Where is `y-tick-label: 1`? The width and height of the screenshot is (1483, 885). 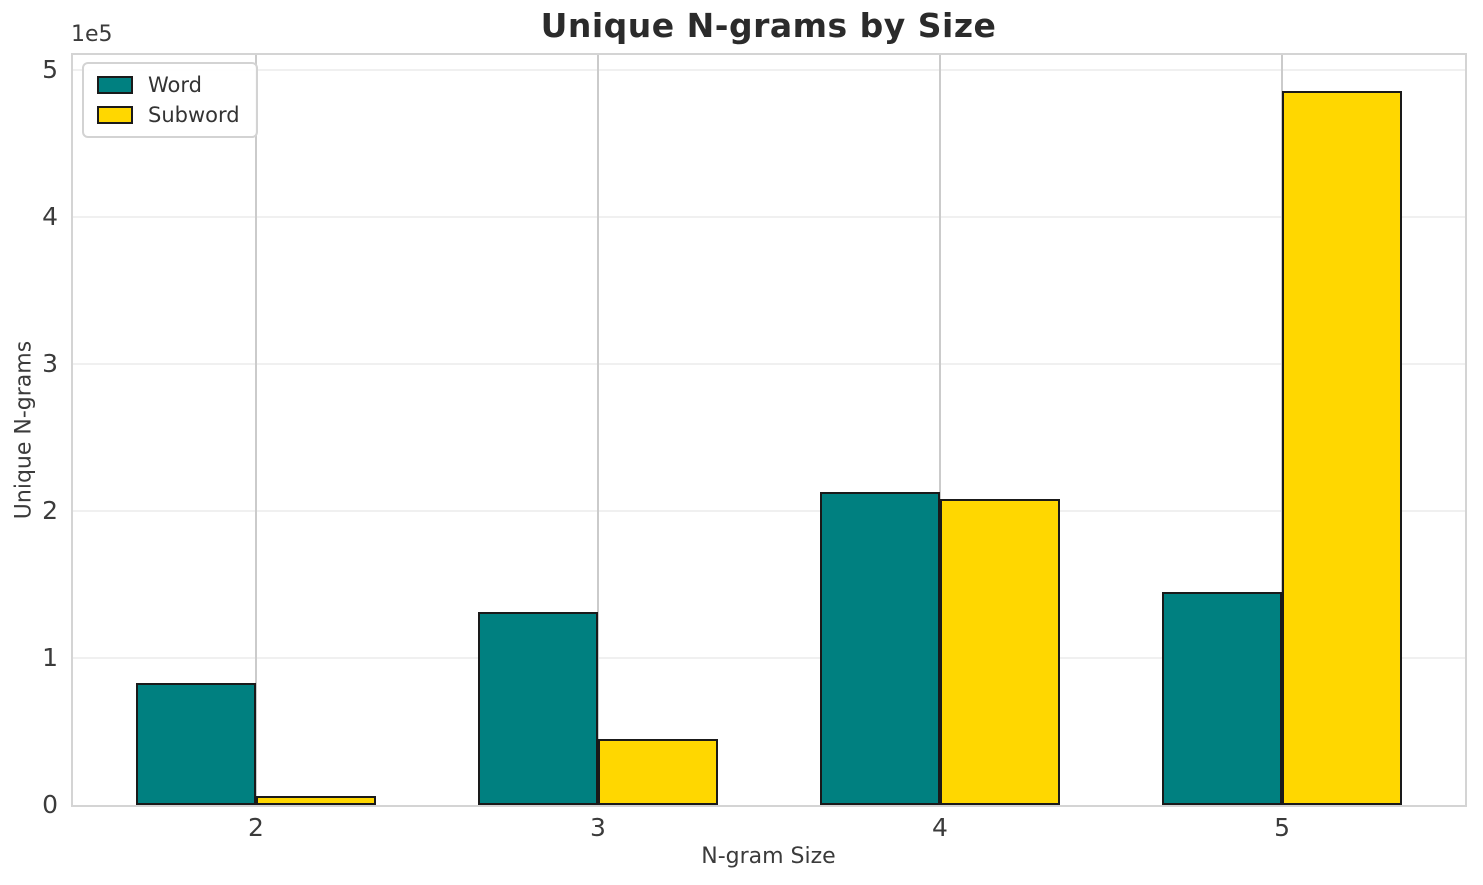
y-tick-label: 1 is located at coordinates (50, 658).